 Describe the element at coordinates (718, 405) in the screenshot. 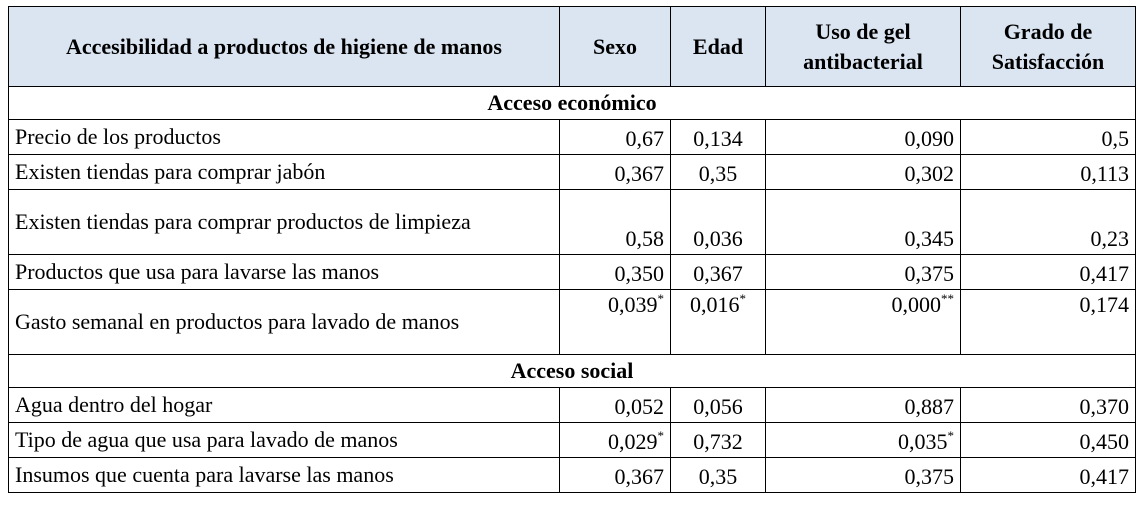

I see `cell-edad: 0,056` at that location.